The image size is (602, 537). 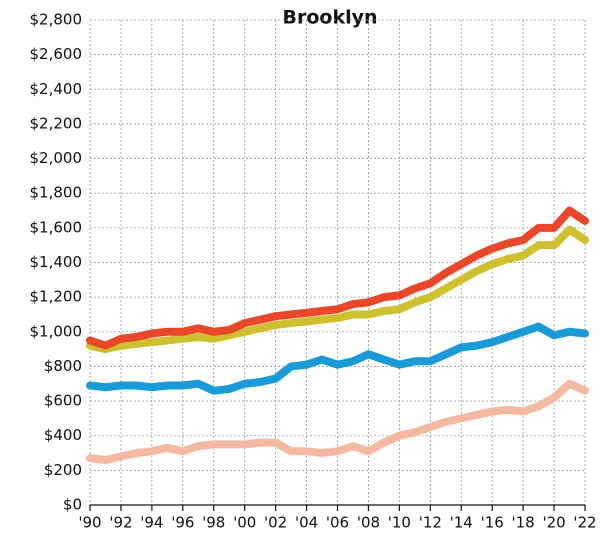 I want to click on x-tick-label: '92, so click(x=120, y=523).